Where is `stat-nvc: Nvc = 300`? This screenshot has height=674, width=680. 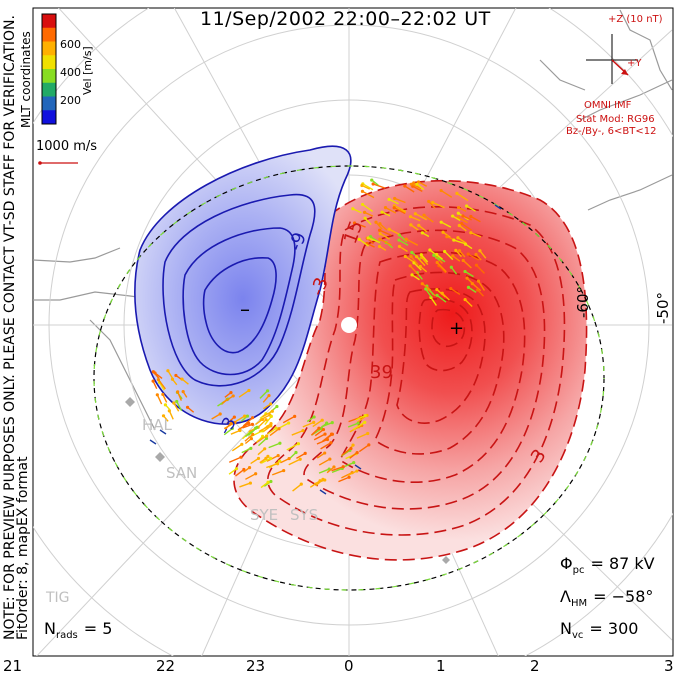 stat-nvc: Nvc = 300 is located at coordinates (599, 630).